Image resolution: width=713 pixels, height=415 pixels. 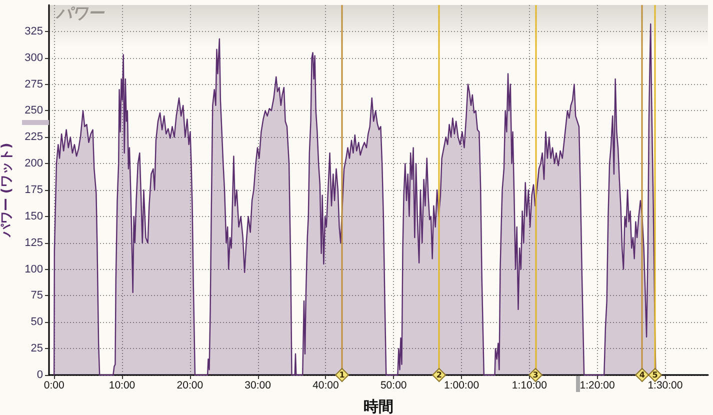 I want to click on y-tick-label: 50, so click(x=36, y=322).